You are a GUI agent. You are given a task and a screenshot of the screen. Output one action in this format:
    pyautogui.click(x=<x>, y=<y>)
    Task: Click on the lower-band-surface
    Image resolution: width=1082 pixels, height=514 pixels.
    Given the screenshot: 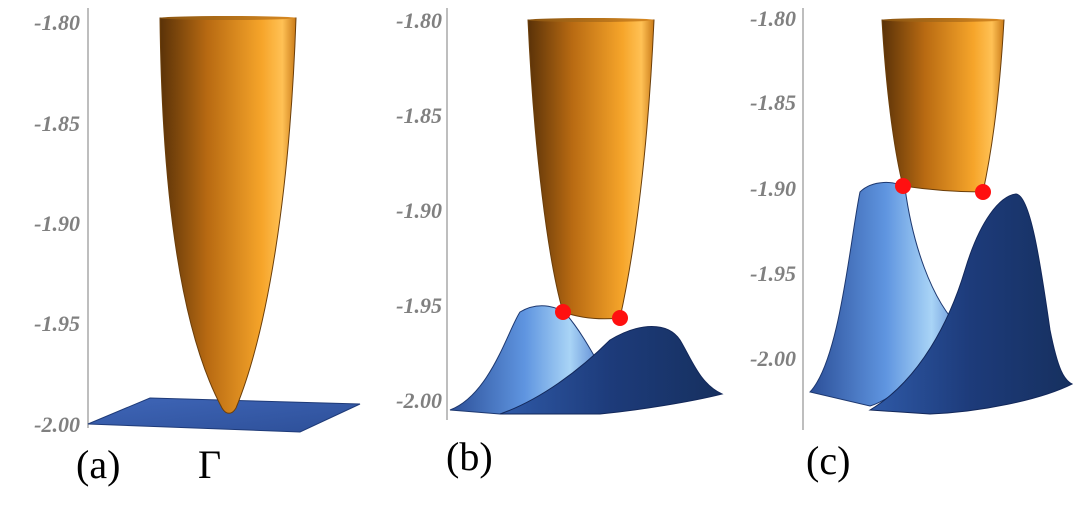 What is the action you would take?
    pyautogui.click(x=224, y=415)
    